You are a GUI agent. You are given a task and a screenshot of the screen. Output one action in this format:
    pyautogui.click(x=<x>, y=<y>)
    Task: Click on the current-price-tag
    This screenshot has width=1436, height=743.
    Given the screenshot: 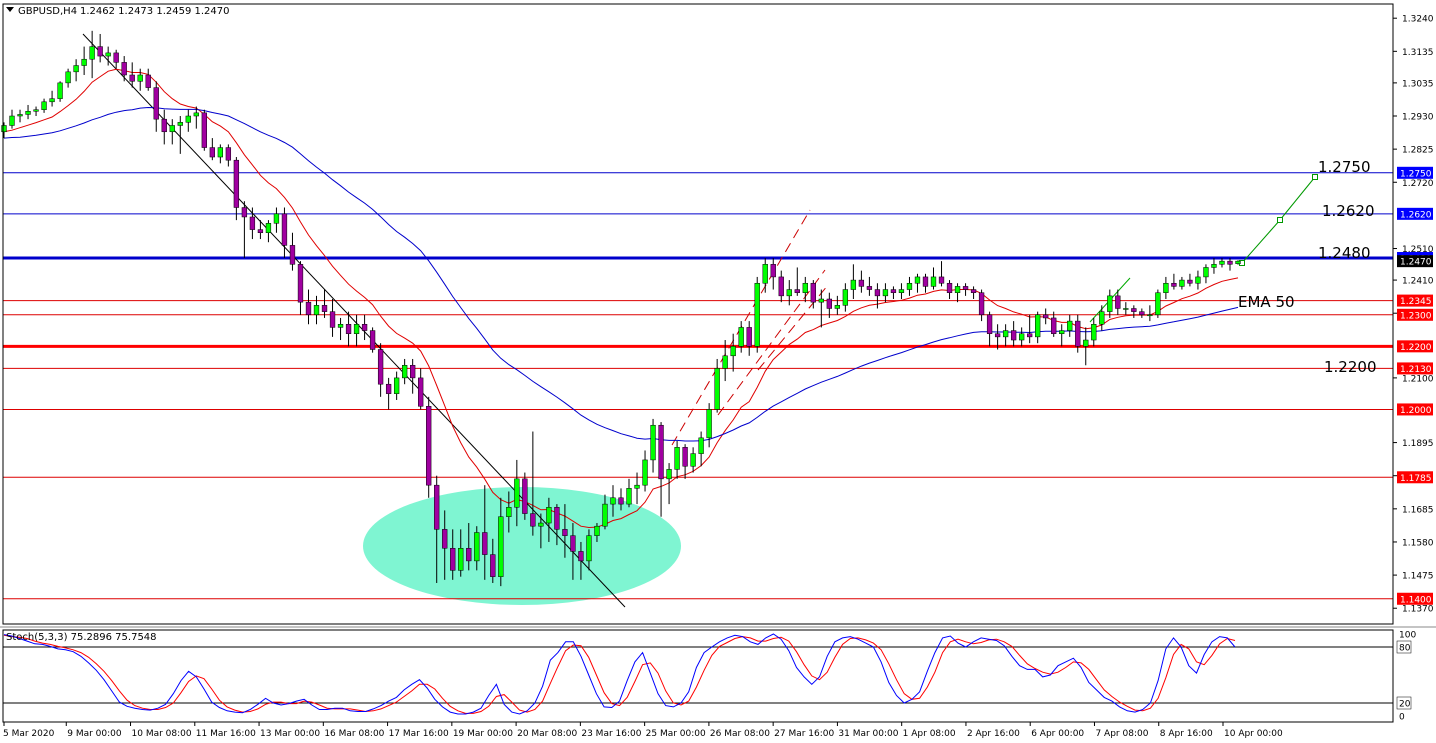 What is the action you would take?
    pyautogui.click(x=1415, y=261)
    